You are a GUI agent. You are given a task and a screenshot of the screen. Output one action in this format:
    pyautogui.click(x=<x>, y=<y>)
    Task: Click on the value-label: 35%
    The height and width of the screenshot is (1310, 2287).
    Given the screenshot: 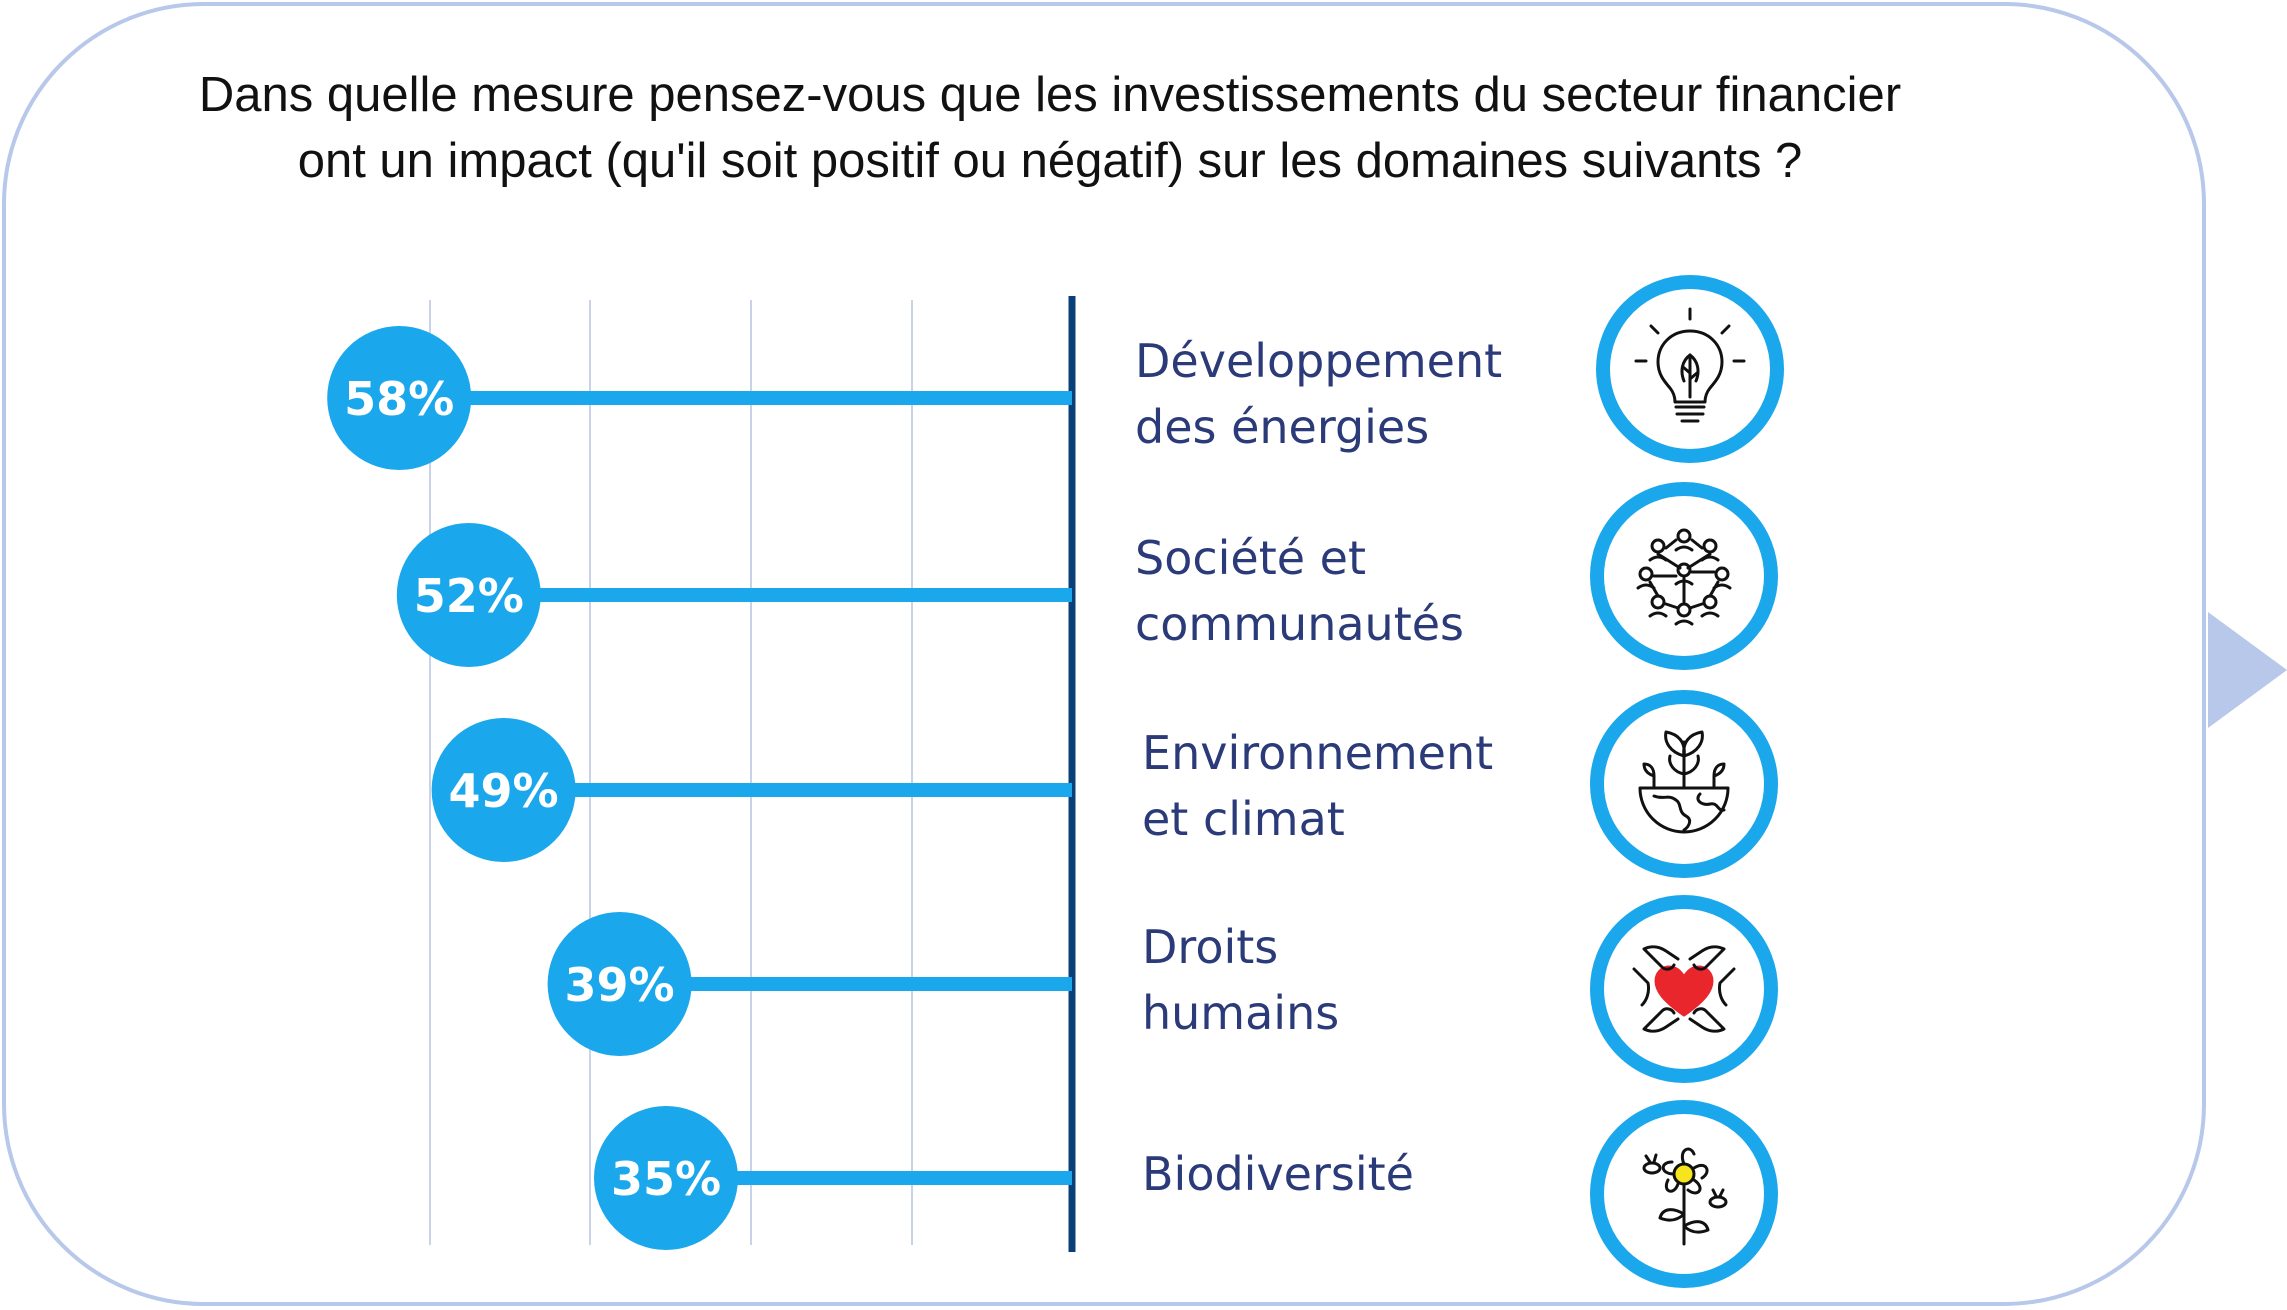 What is the action you would take?
    pyautogui.click(x=666, y=1179)
    